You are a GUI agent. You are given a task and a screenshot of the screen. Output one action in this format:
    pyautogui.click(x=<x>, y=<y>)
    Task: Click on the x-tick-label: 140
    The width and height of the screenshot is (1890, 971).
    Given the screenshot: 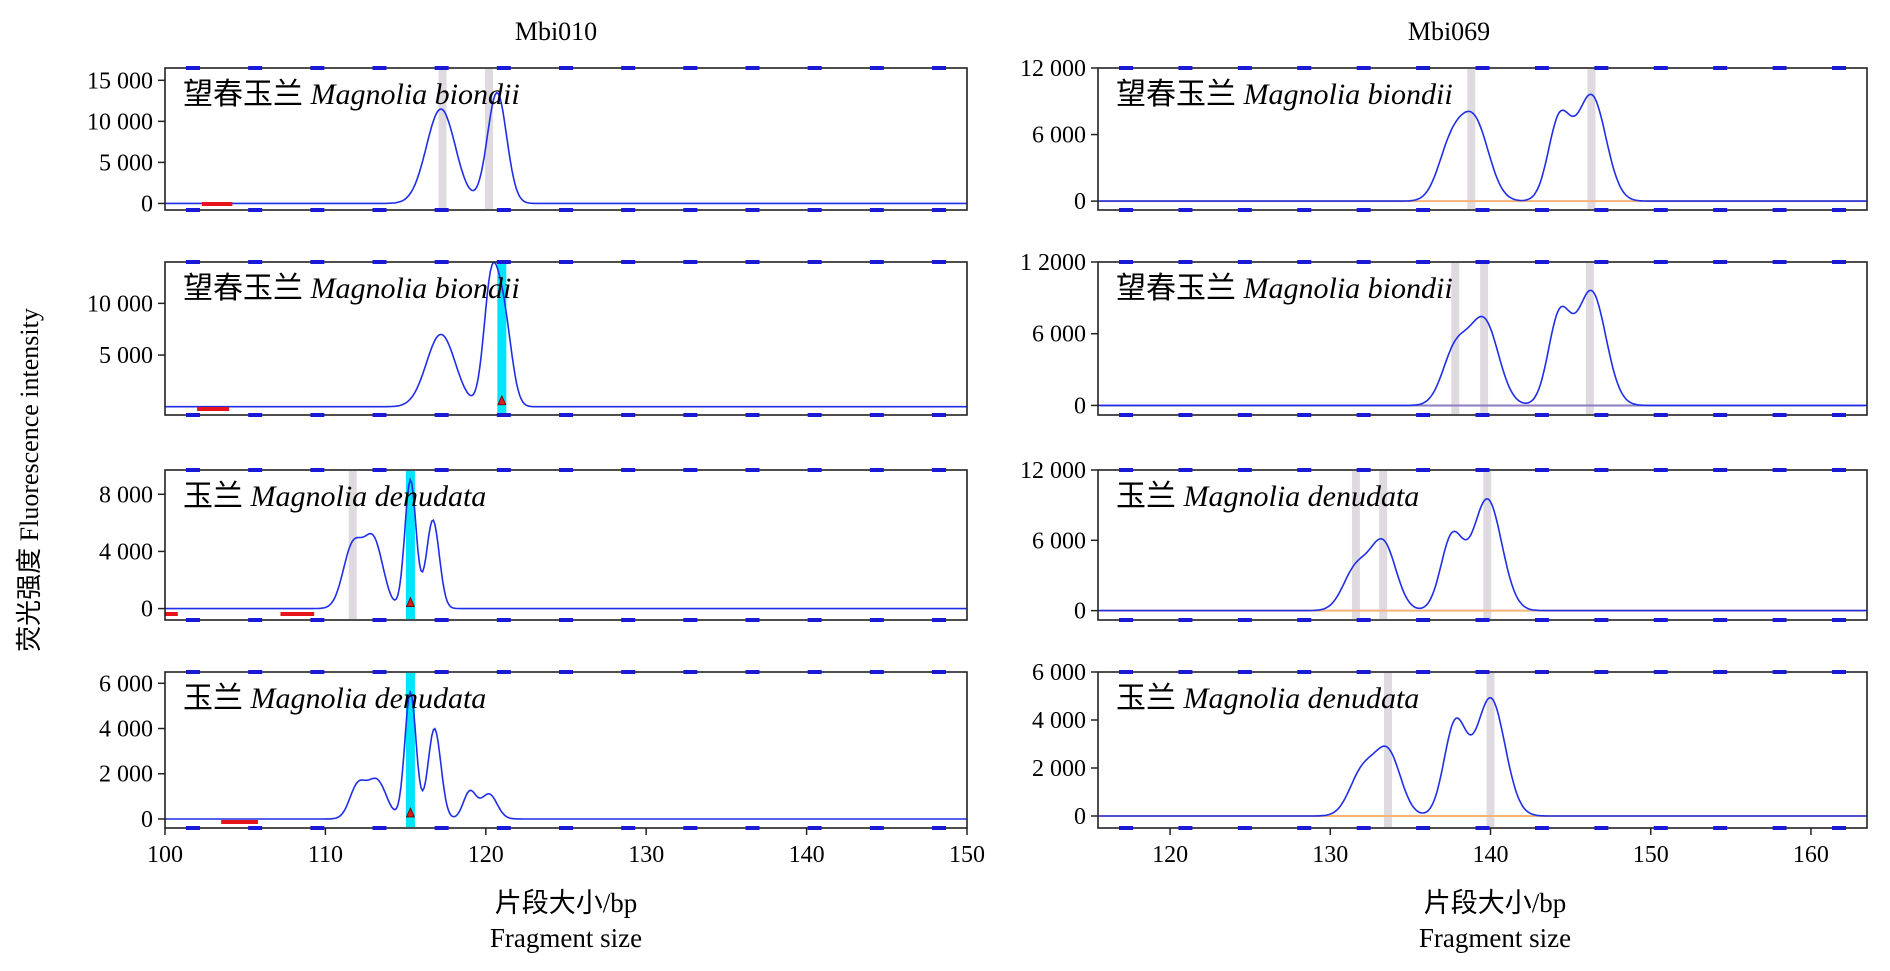 What is the action you would take?
    pyautogui.click(x=807, y=855)
    